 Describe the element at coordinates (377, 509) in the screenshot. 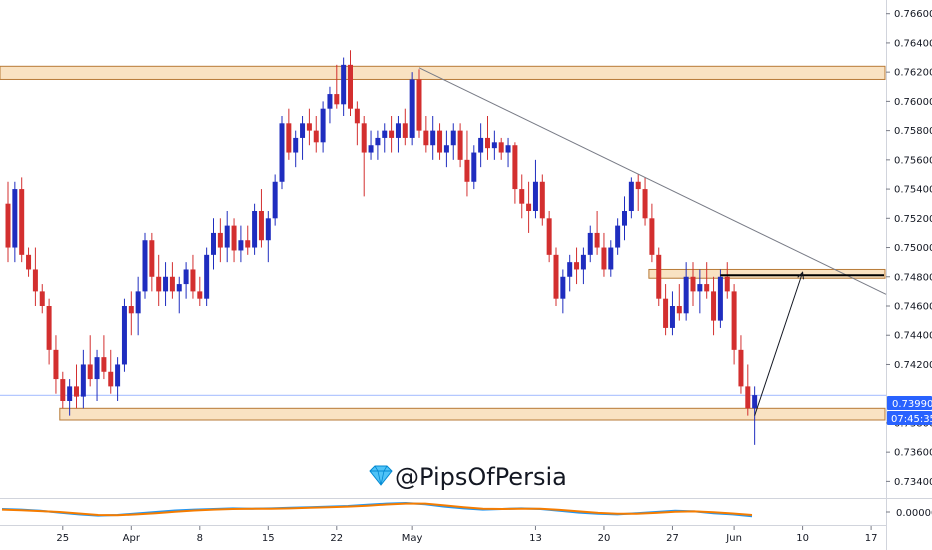

I see `indicator-line-slow` at that location.